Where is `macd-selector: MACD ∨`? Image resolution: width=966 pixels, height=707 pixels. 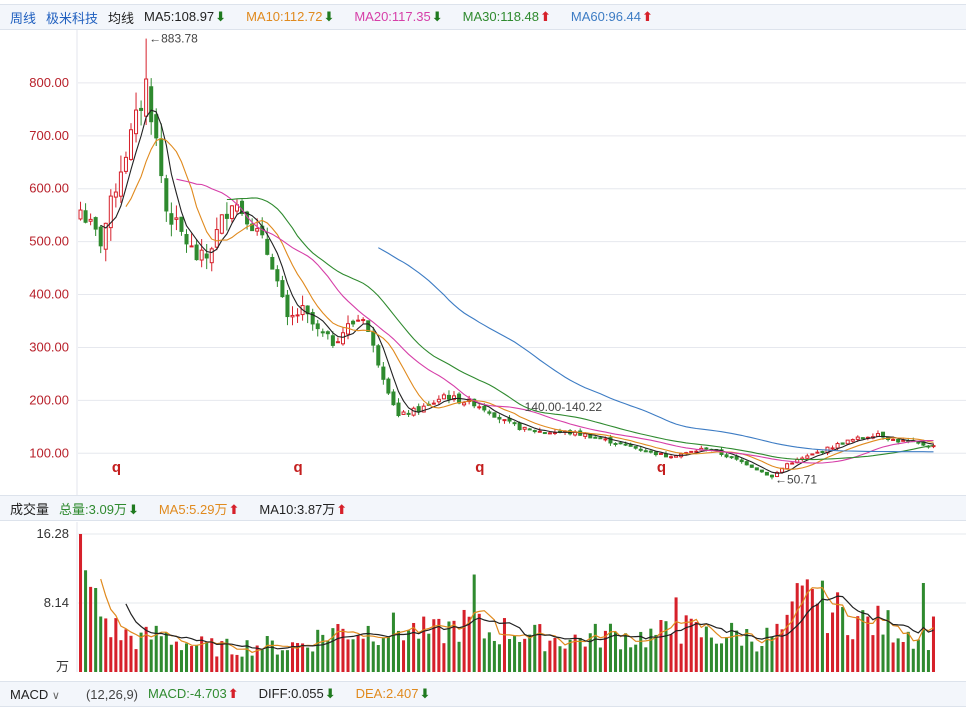
macd-selector: MACD ∨ is located at coordinates (40, 694).